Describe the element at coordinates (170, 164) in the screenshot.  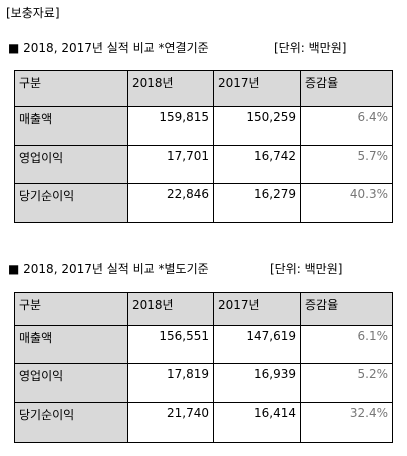
I see `cell: 17,701` at that location.